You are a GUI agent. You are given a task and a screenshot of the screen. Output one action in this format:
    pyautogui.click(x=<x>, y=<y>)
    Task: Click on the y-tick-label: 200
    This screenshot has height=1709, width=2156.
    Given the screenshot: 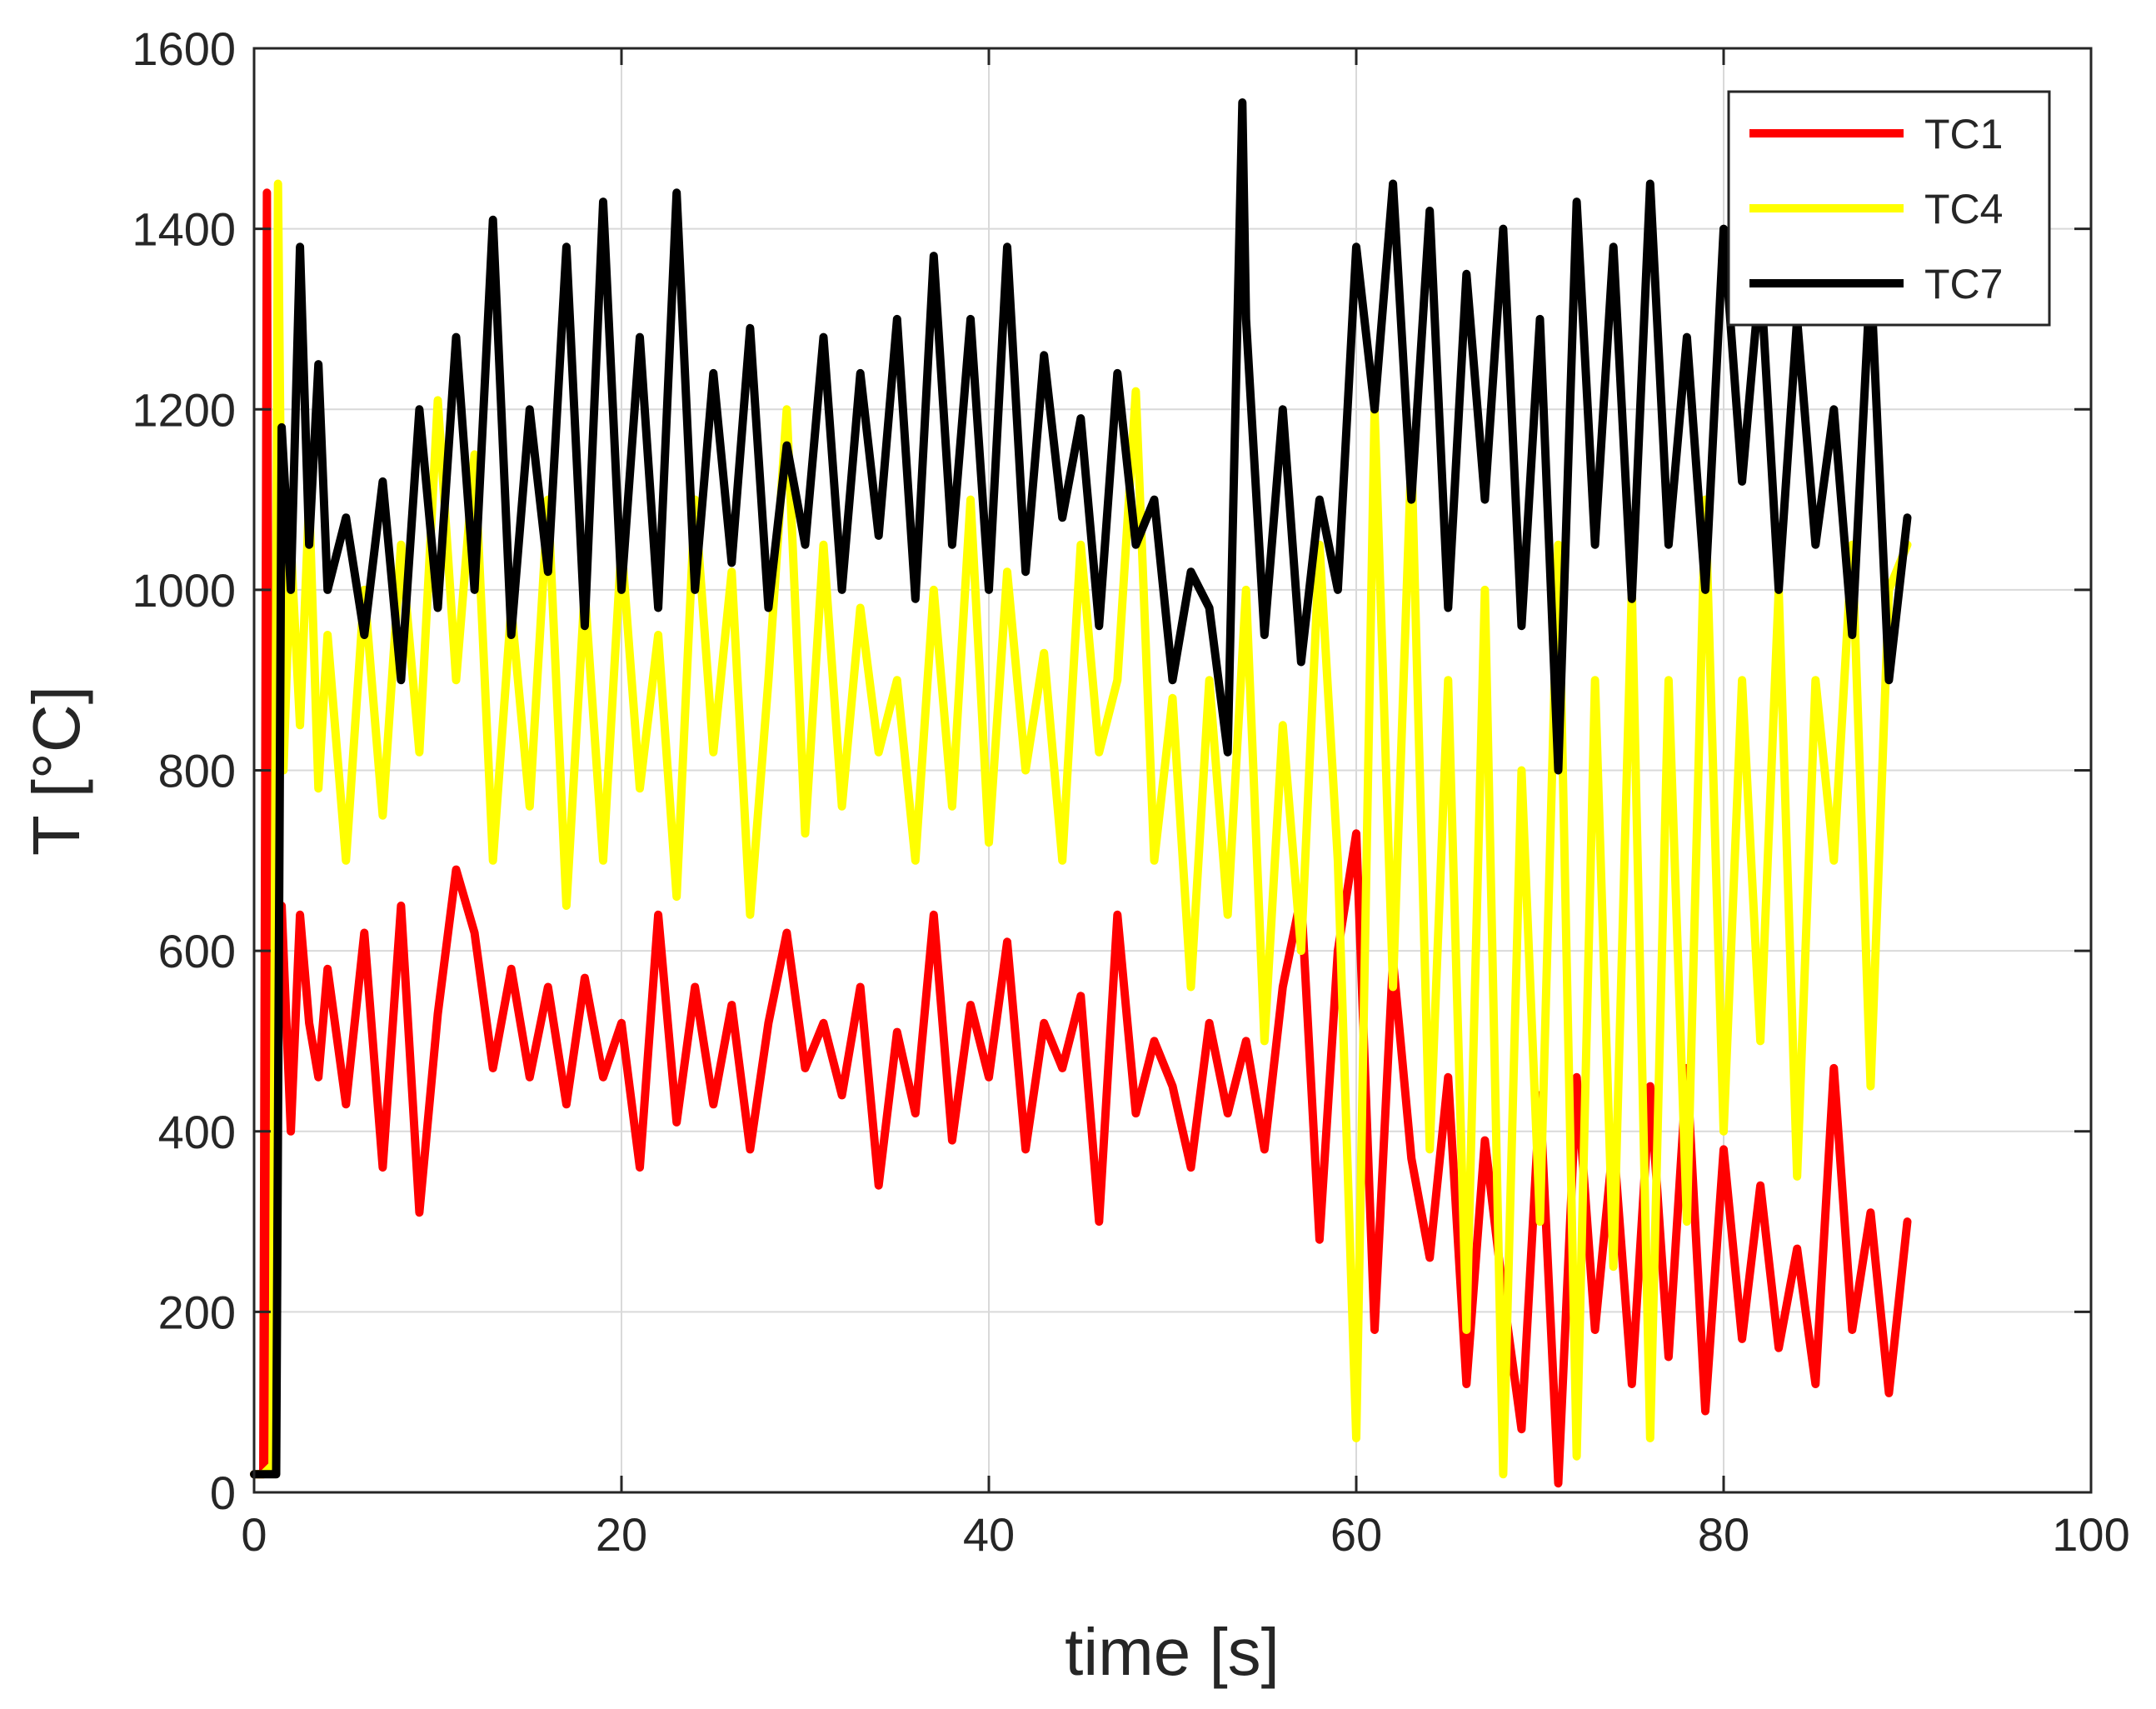 What is the action you would take?
    pyautogui.click(x=197, y=1312)
    